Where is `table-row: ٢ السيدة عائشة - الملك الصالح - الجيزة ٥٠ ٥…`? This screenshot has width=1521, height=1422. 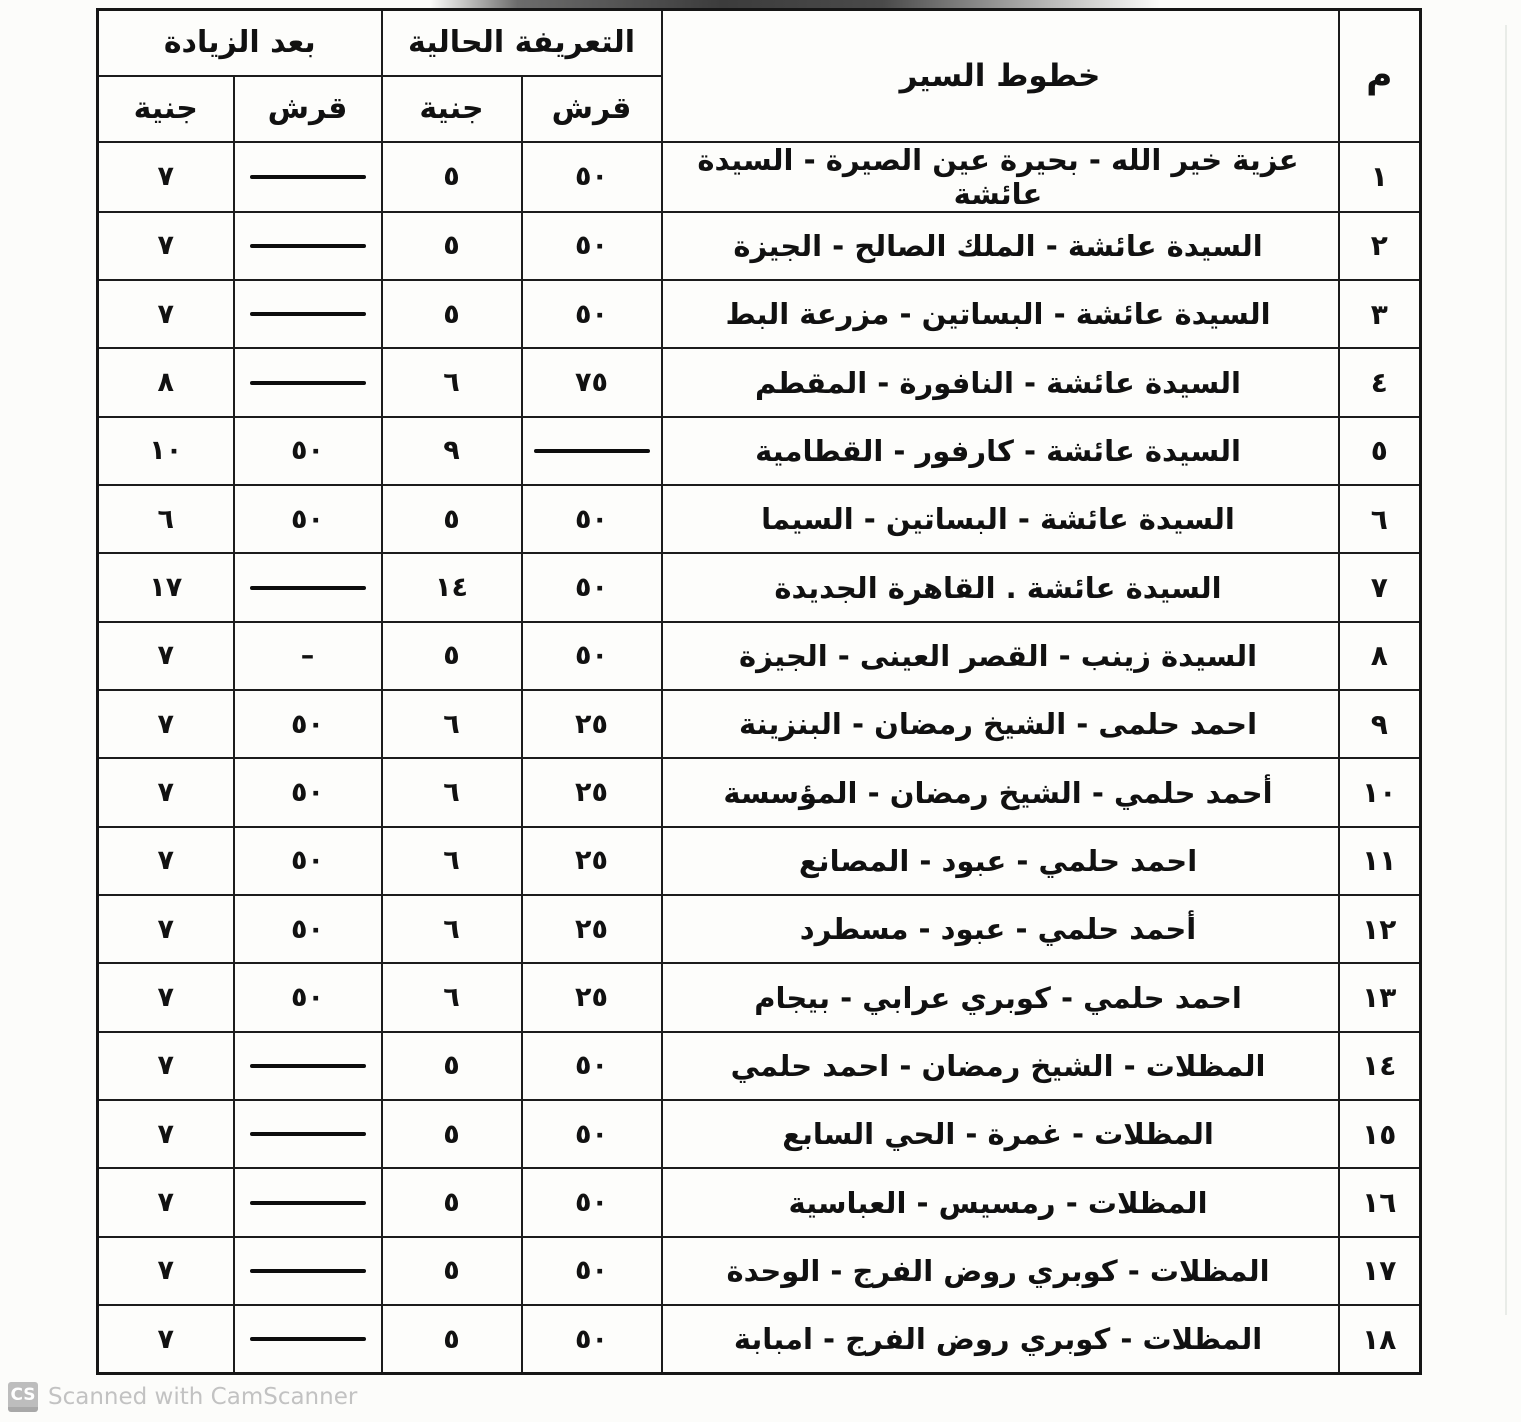 table-row: ٢ السيدة عائشة - الملك الصالح - الجيزة ٥٠ ٥… is located at coordinates (759, 246).